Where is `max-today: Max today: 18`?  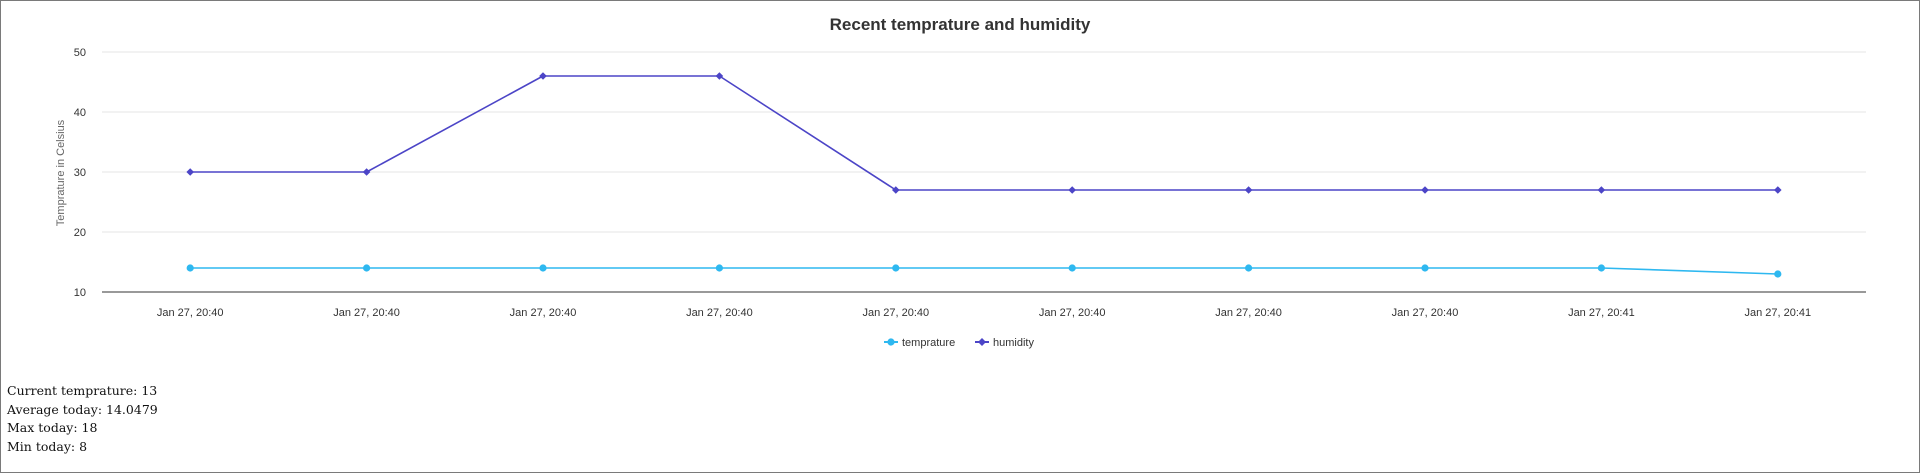 max-today: Max today: 18 is located at coordinates (52, 427).